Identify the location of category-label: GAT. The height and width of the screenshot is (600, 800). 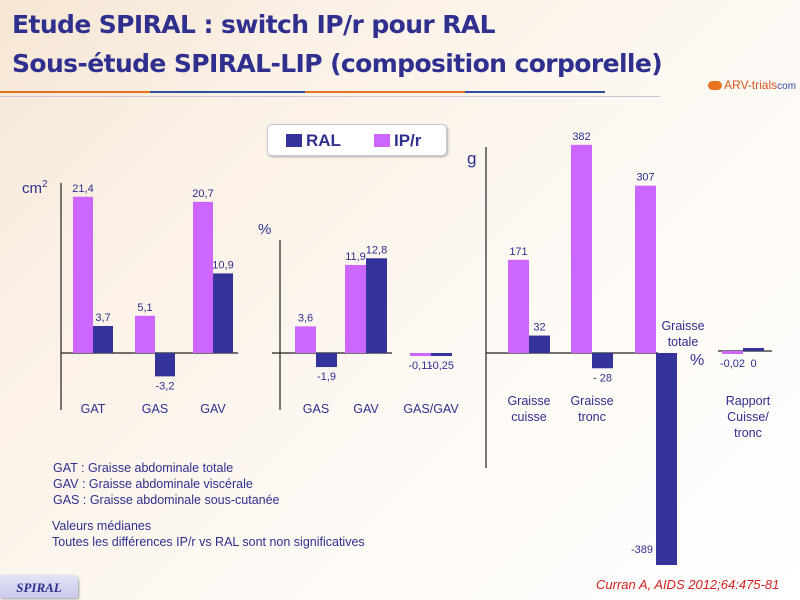
(93, 409).